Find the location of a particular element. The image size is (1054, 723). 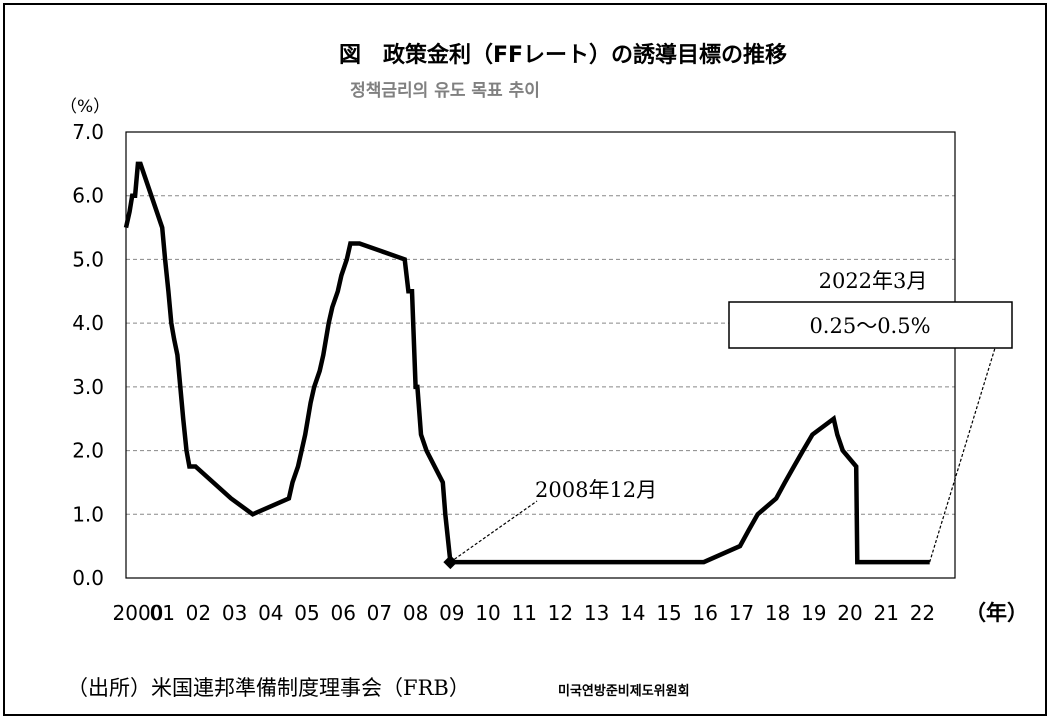

annotation-2022-value: 0.25～0.5% is located at coordinates (869, 326).